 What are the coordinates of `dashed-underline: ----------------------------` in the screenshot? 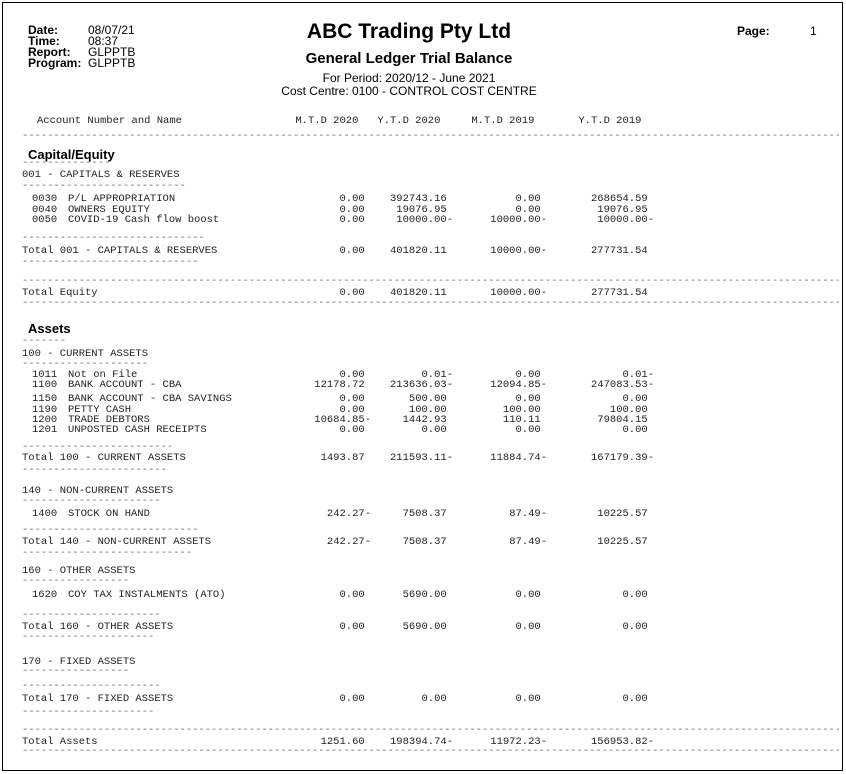 It's located at (110, 530).